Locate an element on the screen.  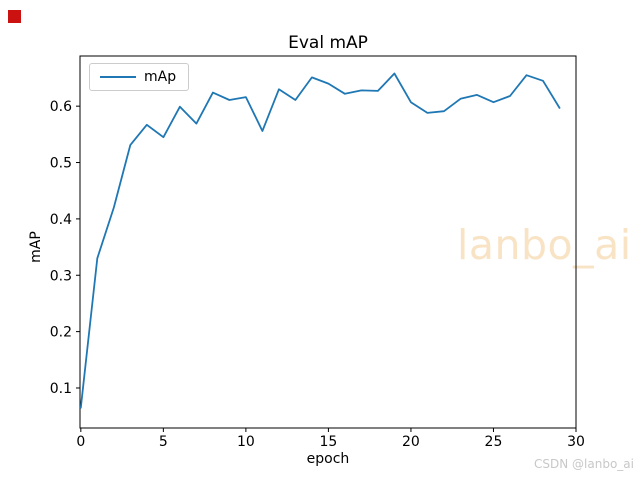
chart-title: Eval mAP is located at coordinates (328, 43).